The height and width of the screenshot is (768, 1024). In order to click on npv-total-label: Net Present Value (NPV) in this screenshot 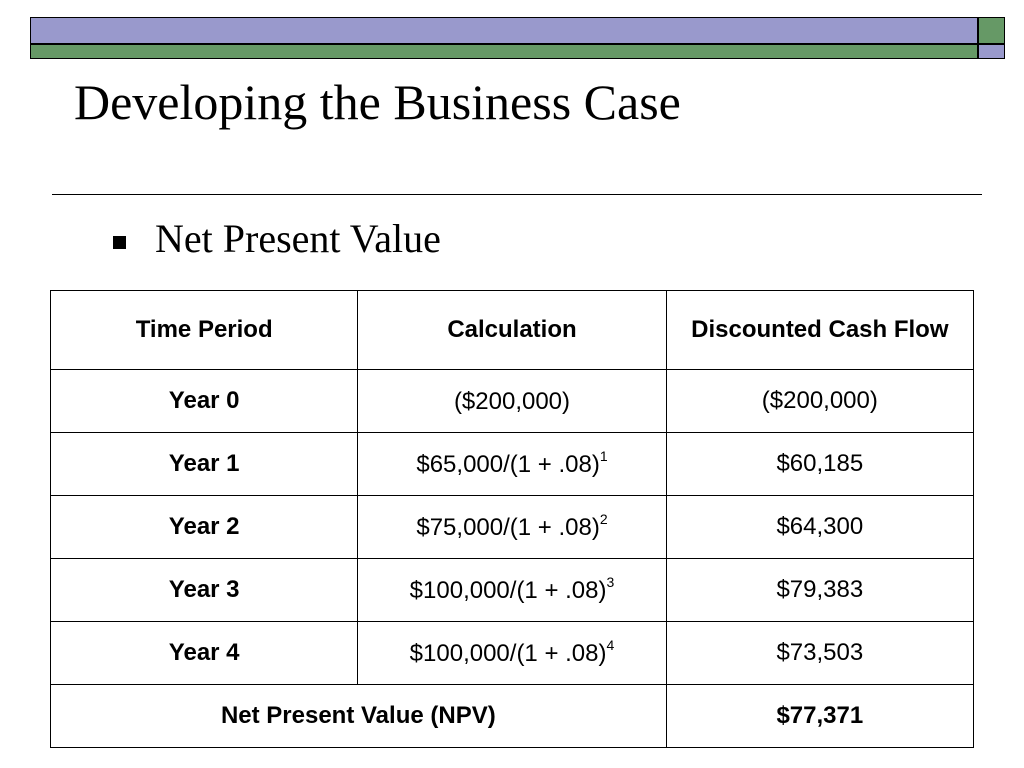, I will do `click(358, 716)`.